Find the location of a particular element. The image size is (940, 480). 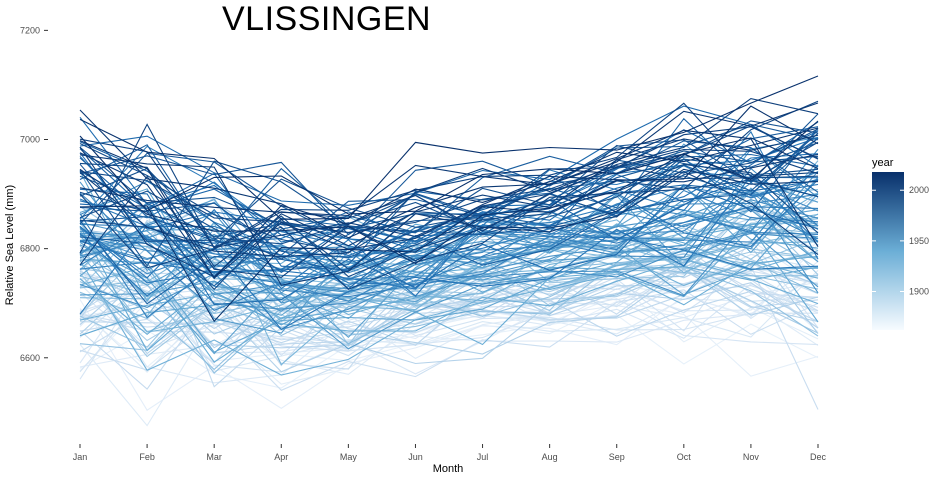

x-tick-label: May is located at coordinates (349, 457).